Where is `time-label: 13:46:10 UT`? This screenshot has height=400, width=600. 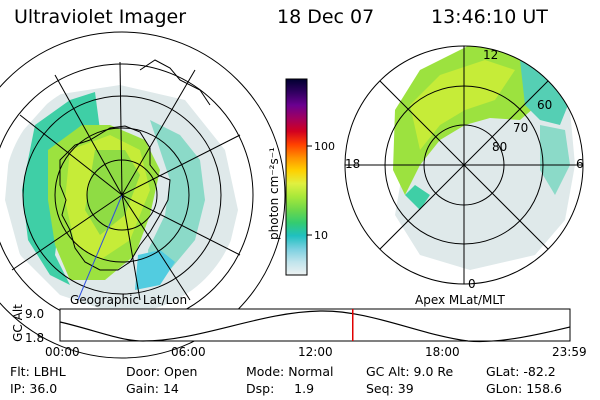 time-label: 13:46:10 UT is located at coordinates (489, 17).